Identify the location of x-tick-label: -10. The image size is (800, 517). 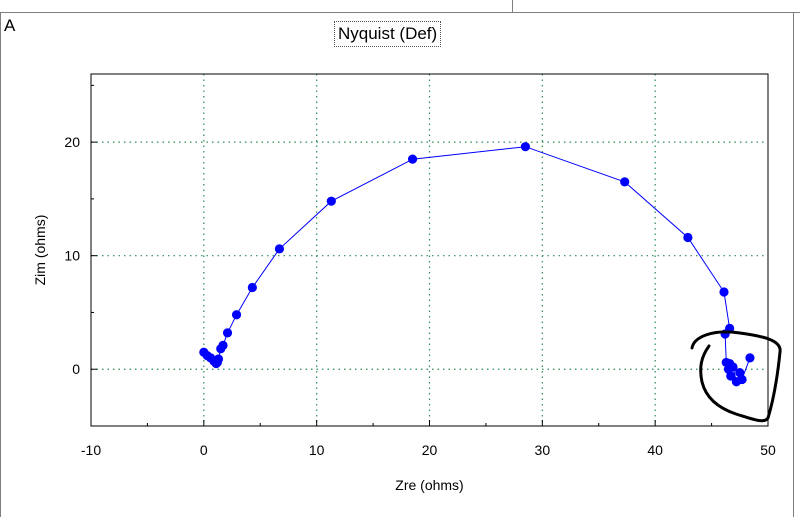
(91, 450).